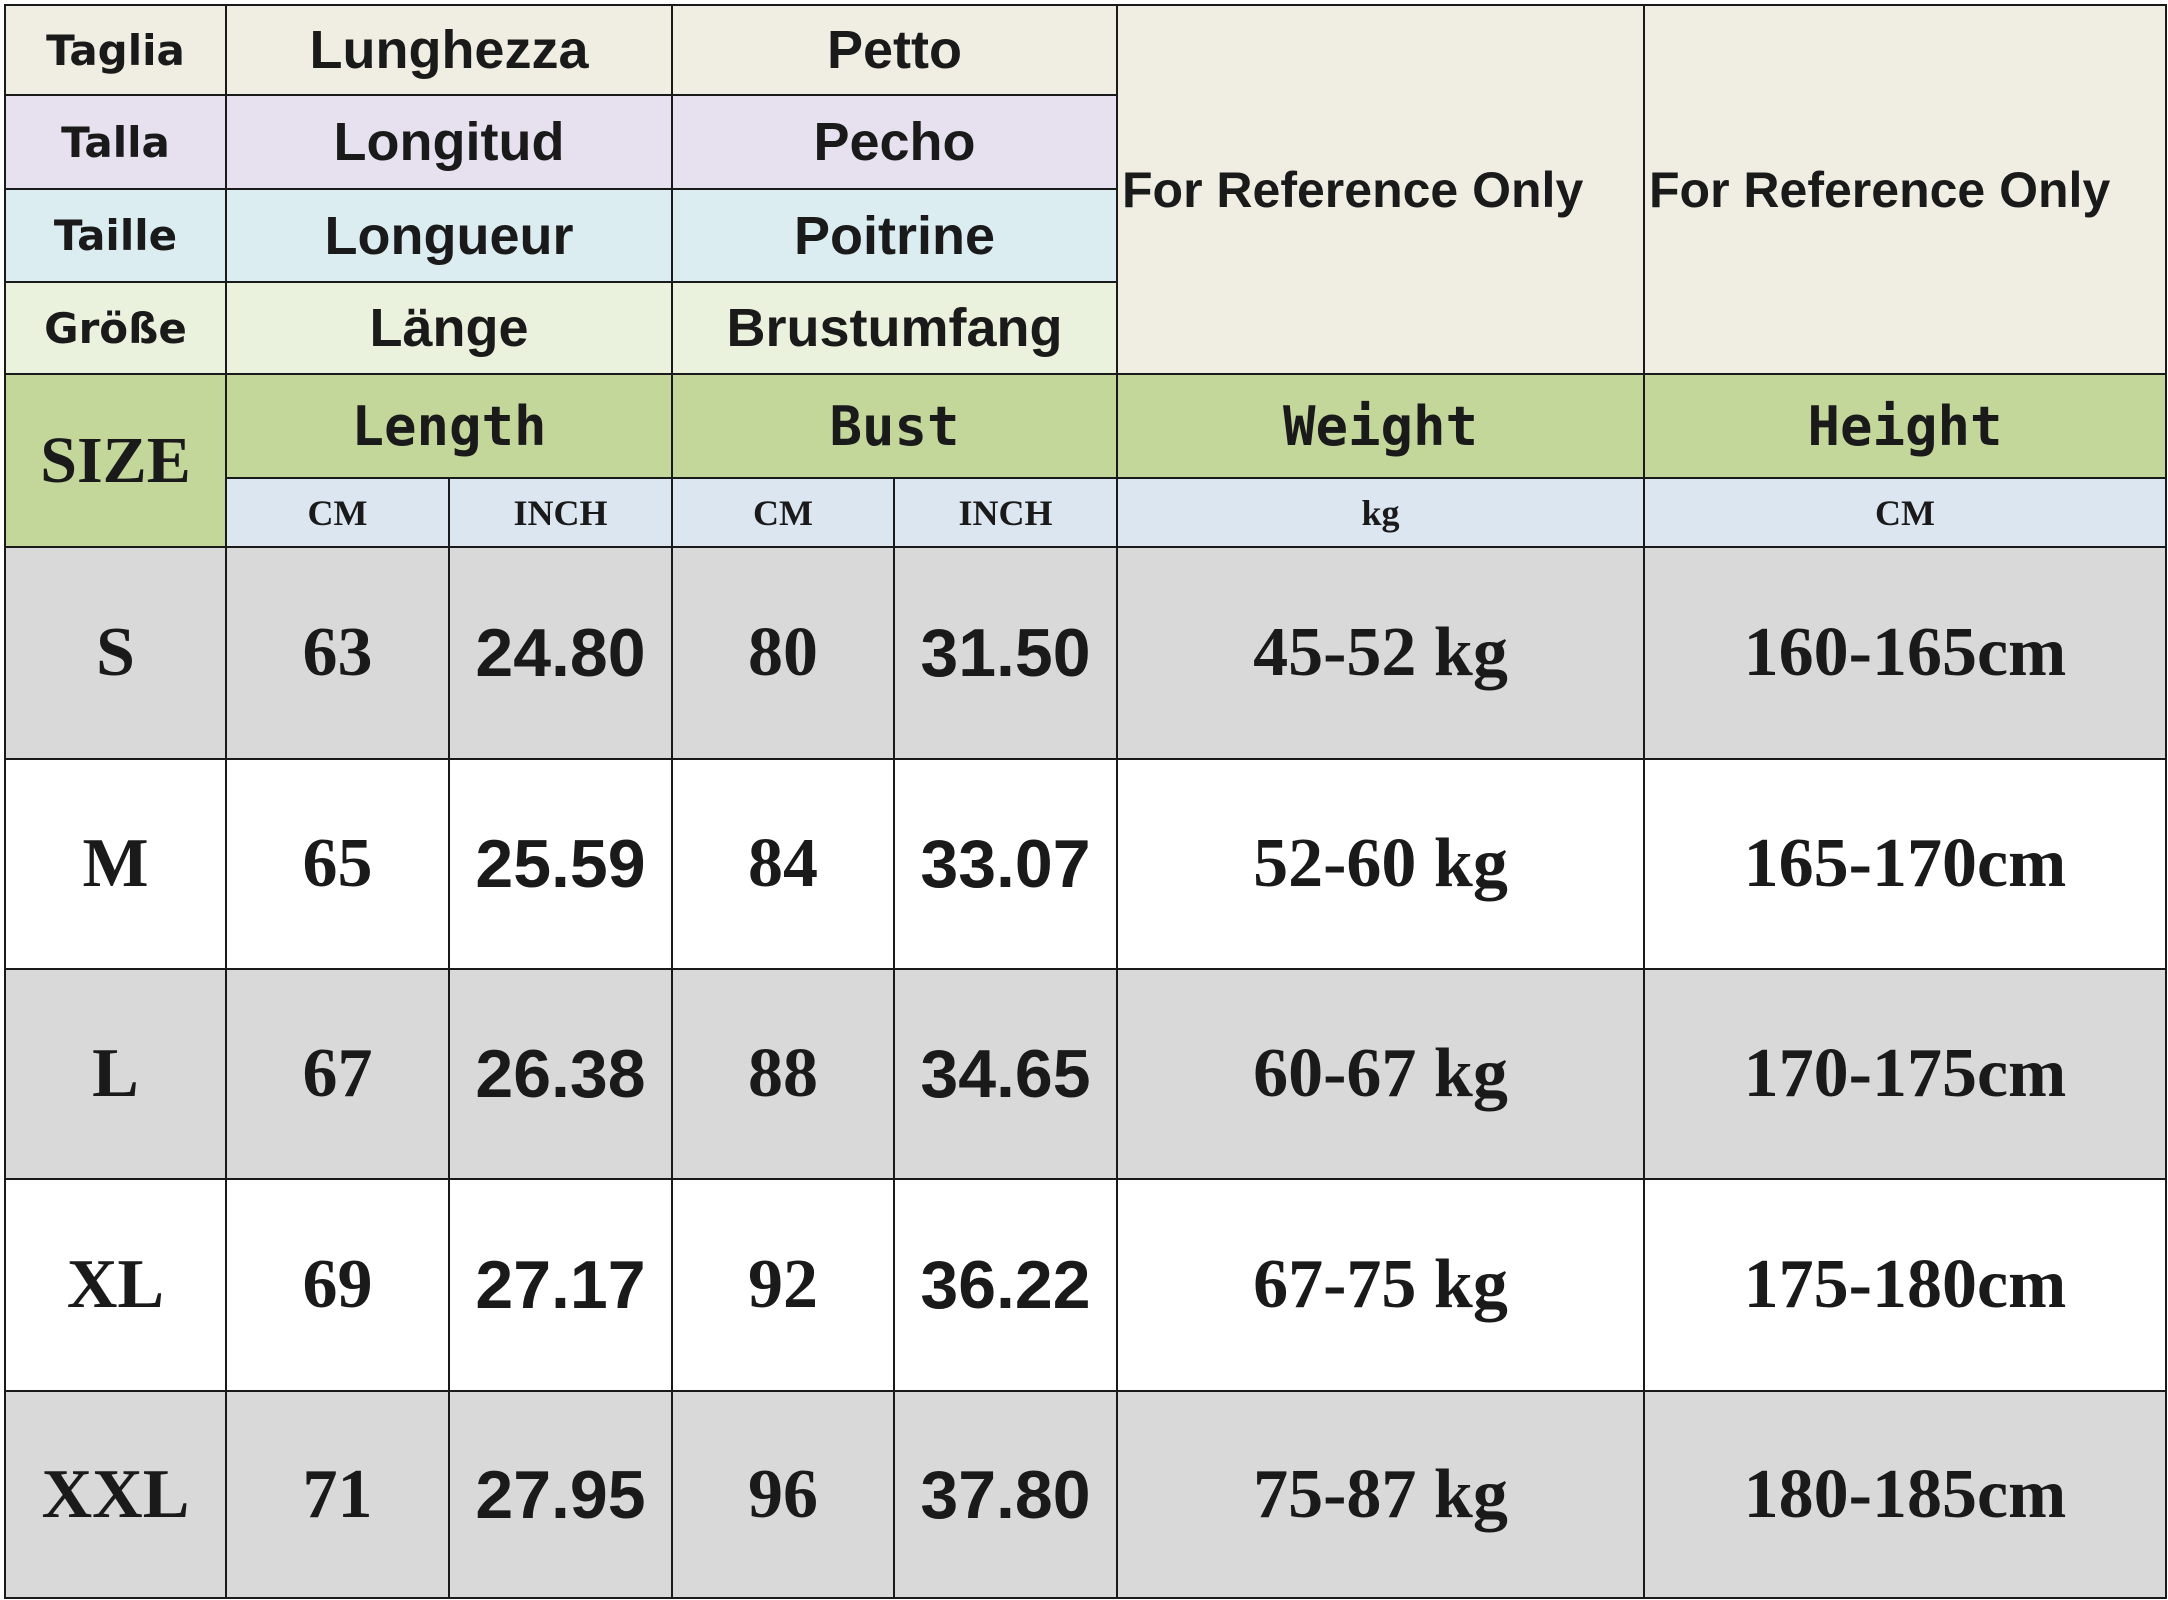  Describe the element at coordinates (337, 1074) in the screenshot. I see `value-cell: 67` at that location.